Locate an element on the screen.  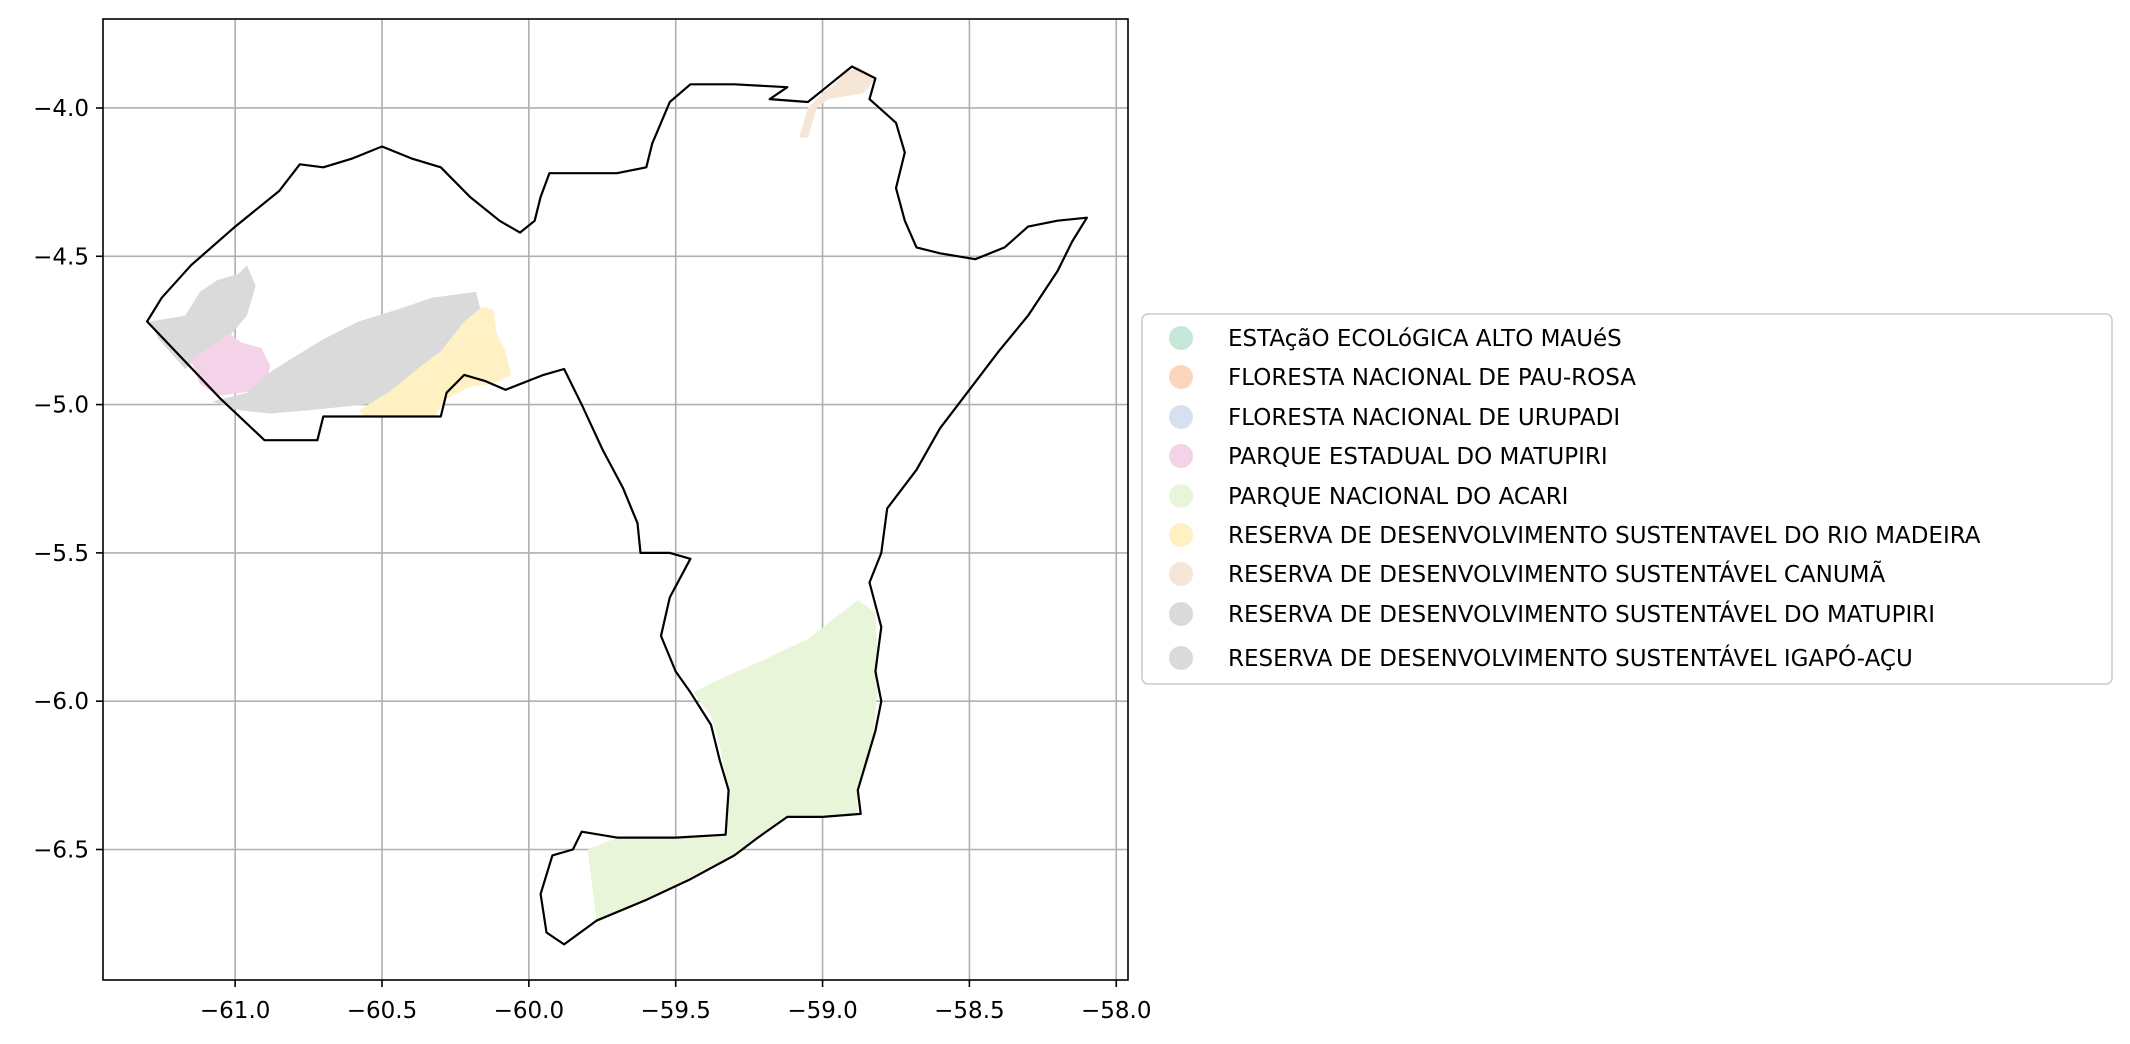
y-tick-label-4: −6.0 is located at coordinates (61, 702).